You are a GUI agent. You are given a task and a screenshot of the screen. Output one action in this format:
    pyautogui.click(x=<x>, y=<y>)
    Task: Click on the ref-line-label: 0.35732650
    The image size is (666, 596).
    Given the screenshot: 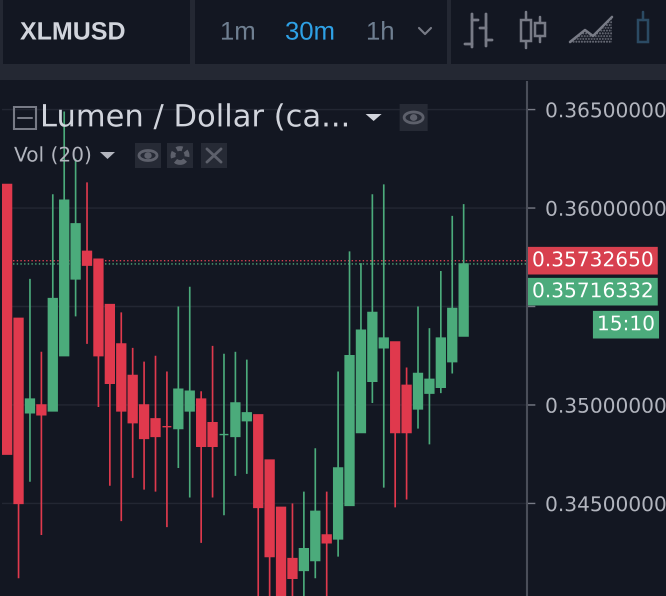 What is the action you would take?
    pyautogui.click(x=592, y=259)
    